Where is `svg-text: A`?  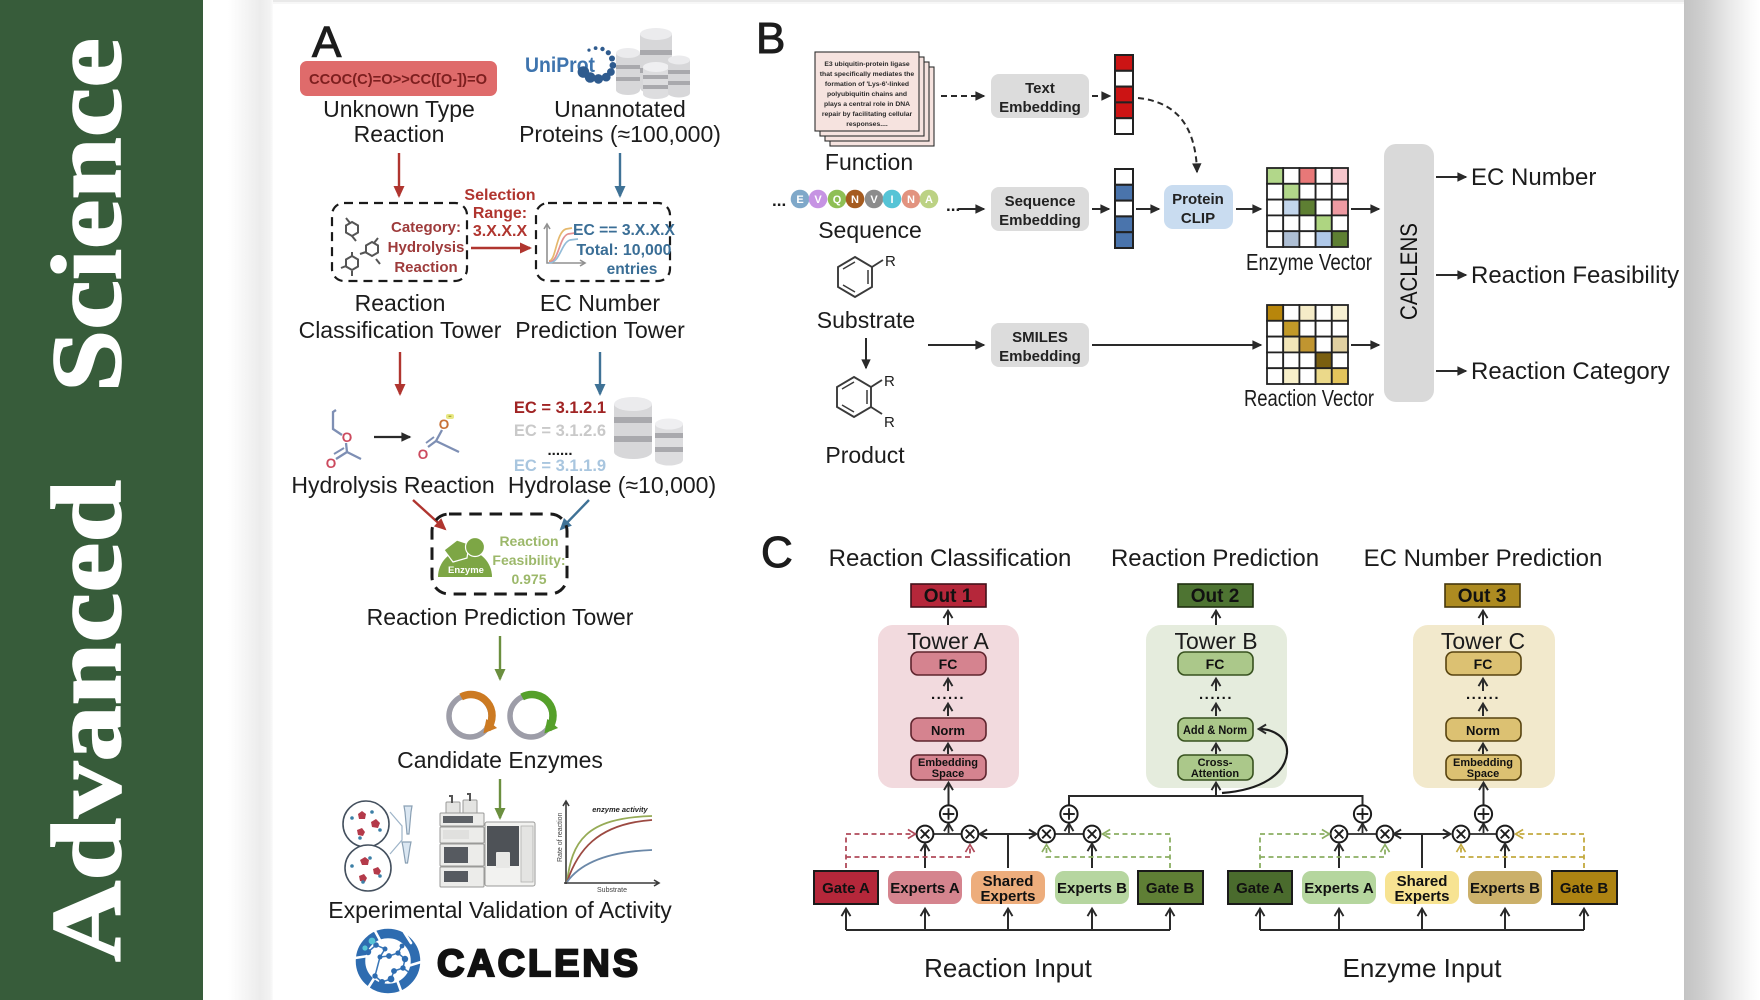 svg-text: A is located at coordinates (327, 42).